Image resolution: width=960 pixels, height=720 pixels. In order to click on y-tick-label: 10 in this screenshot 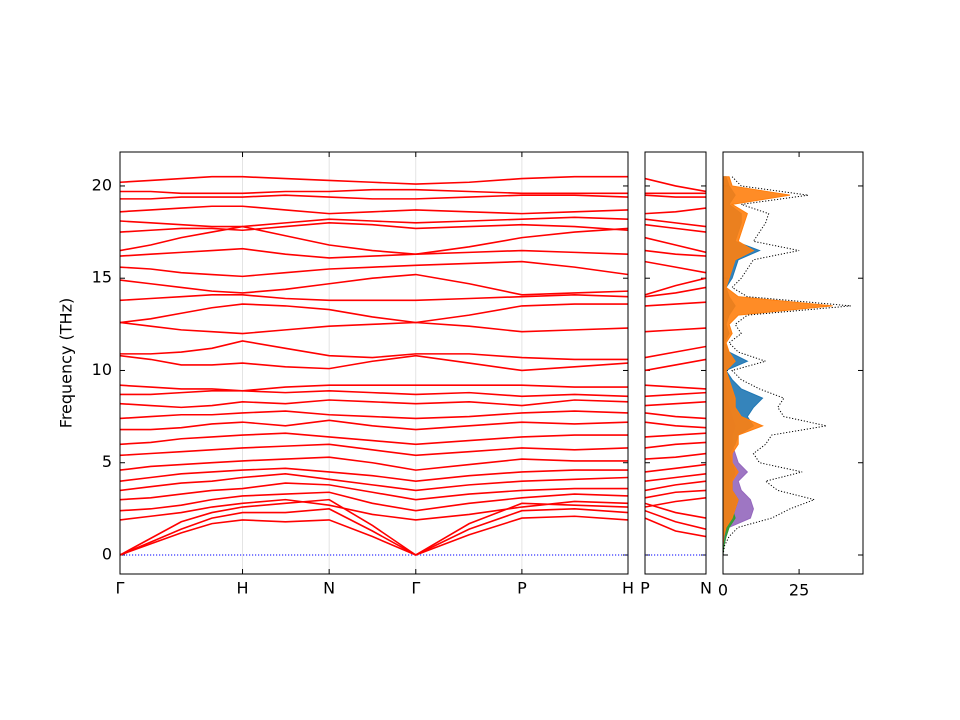, I will do `click(102, 369)`.